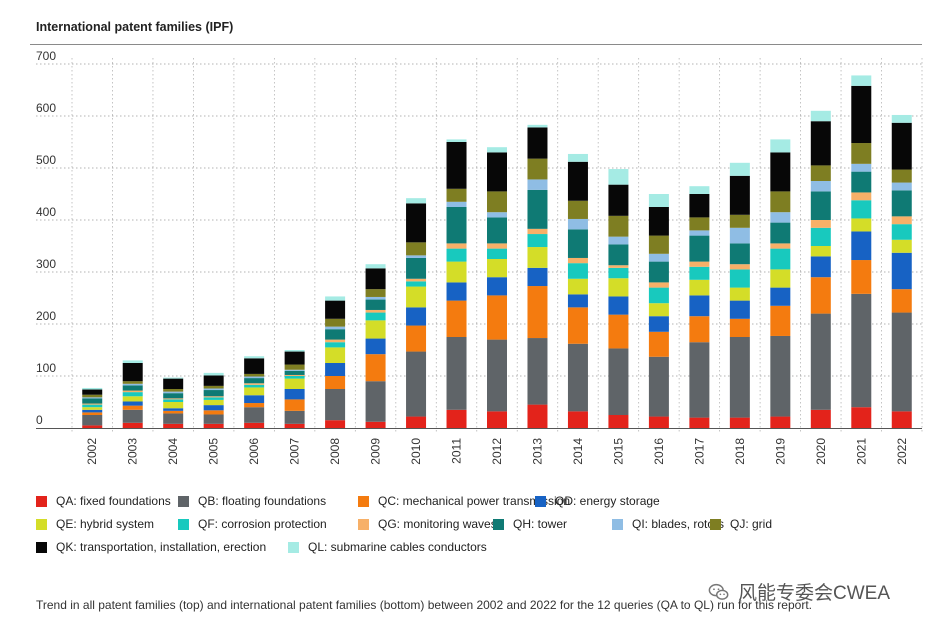 The width and height of the screenshot is (951, 631). I want to click on legend-label: QJ: grid, so click(751, 524).